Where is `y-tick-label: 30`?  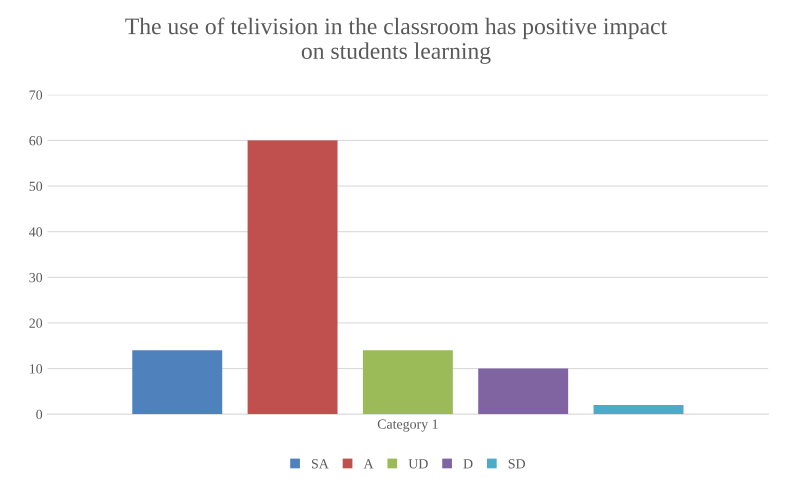 y-tick-label: 30 is located at coordinates (35, 277).